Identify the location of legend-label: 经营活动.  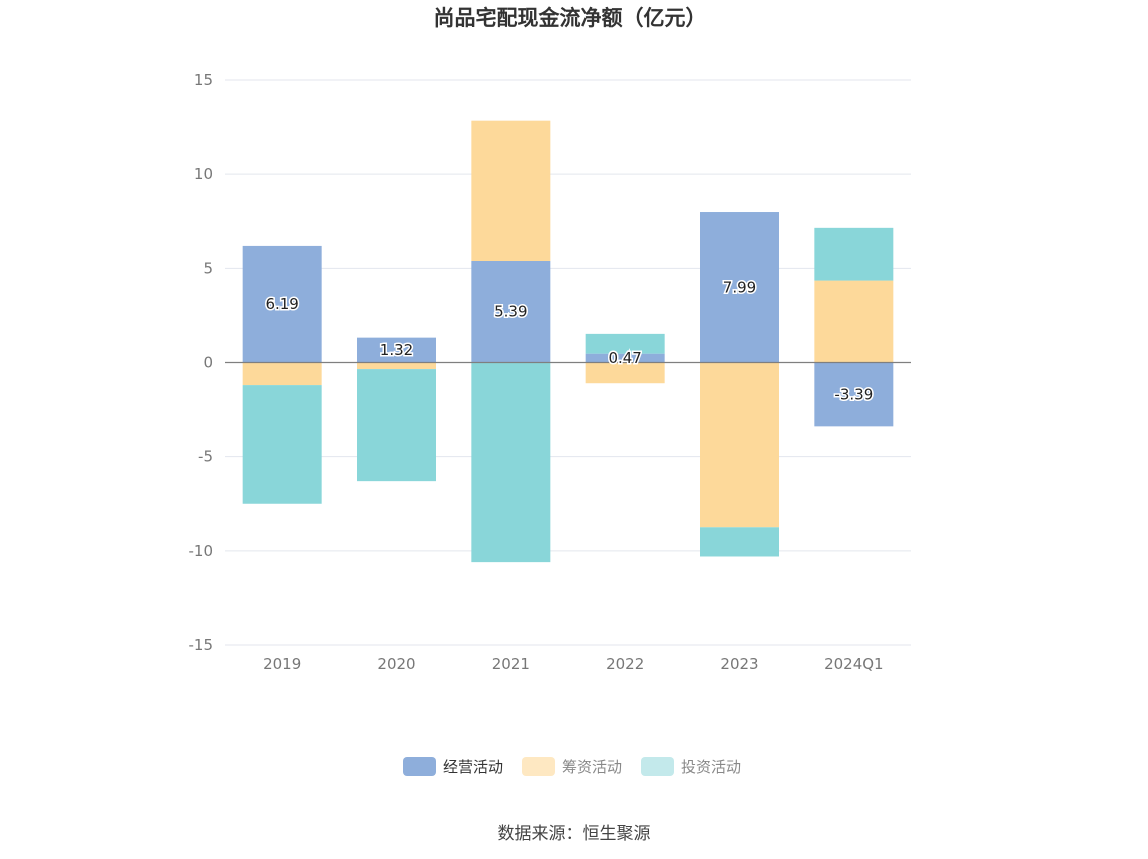
(473, 767).